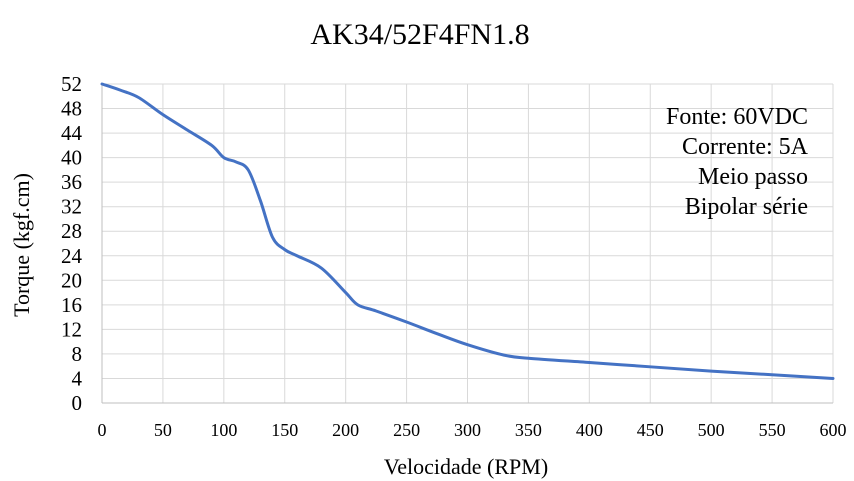 Image resolution: width=854 pixels, height=481 pixels. Describe the element at coordinates (71, 231) in the screenshot. I see `y-tick-label: 28` at that location.